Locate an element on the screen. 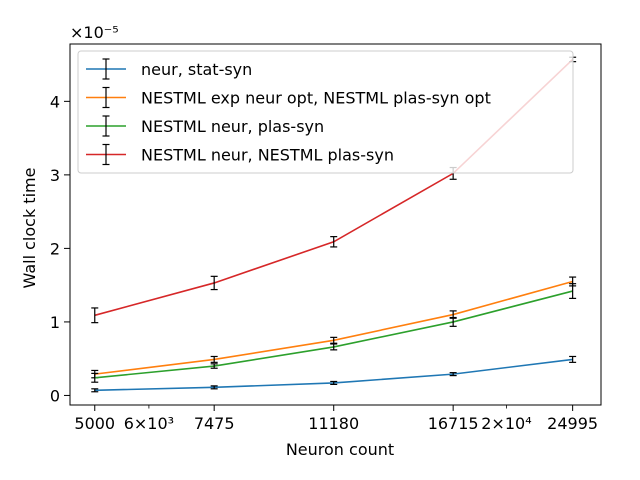 The width and height of the screenshot is (640, 480). y-tick-label: 2 is located at coordinates (55, 248).